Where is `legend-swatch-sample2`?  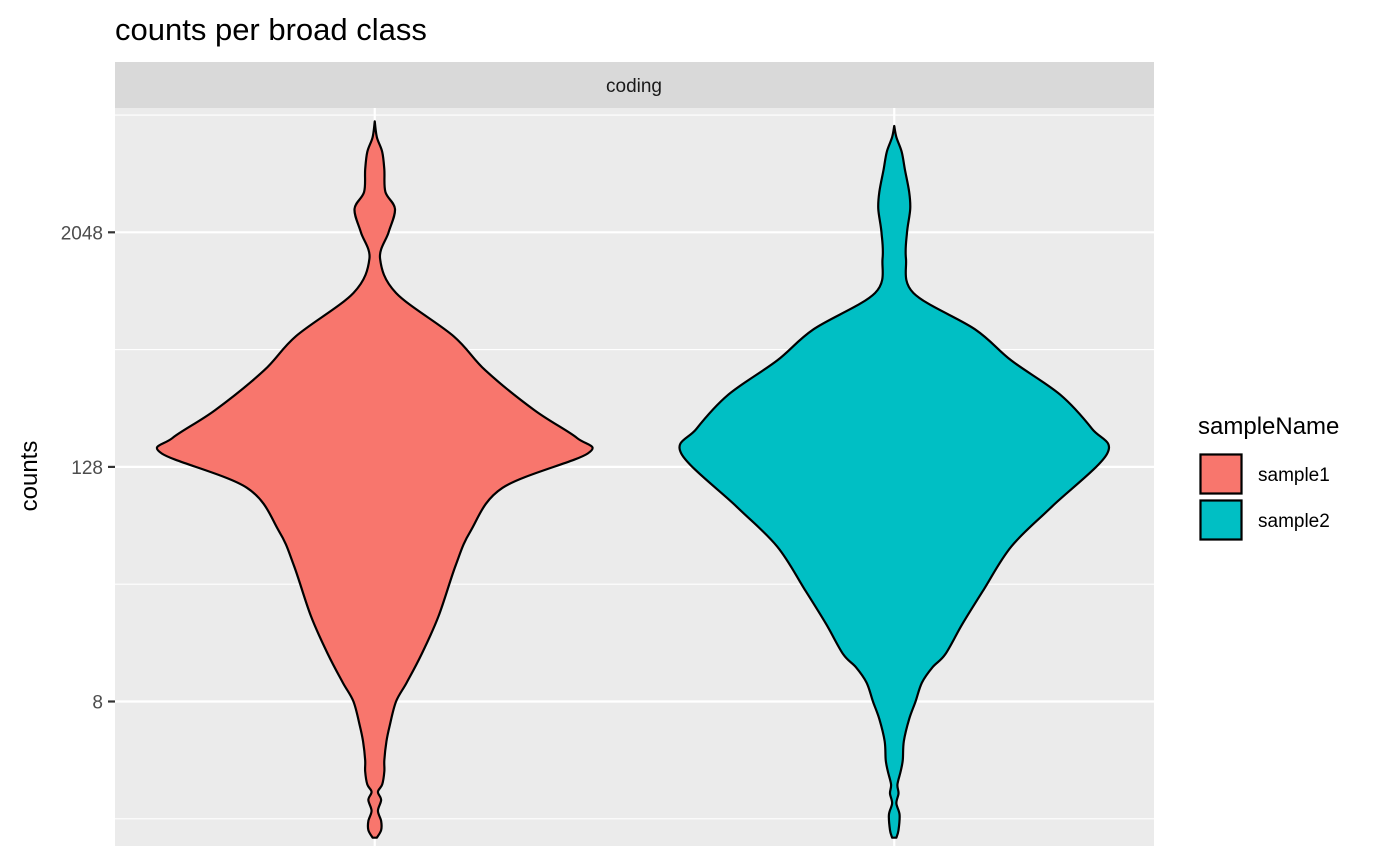
legend-swatch-sample2 is located at coordinates (1221, 520).